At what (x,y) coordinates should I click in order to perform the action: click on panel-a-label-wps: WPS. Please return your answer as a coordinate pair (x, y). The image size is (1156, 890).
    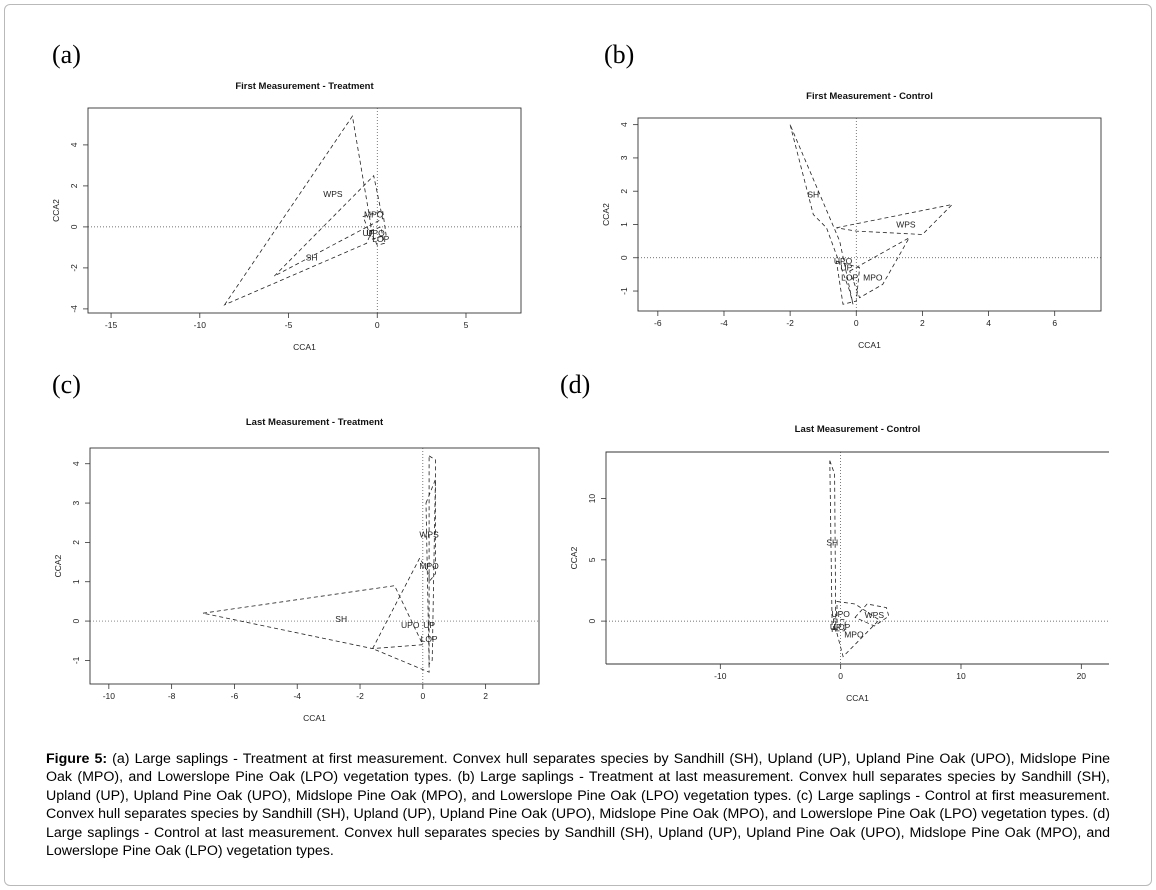
    Looking at the image, I should click on (333, 194).